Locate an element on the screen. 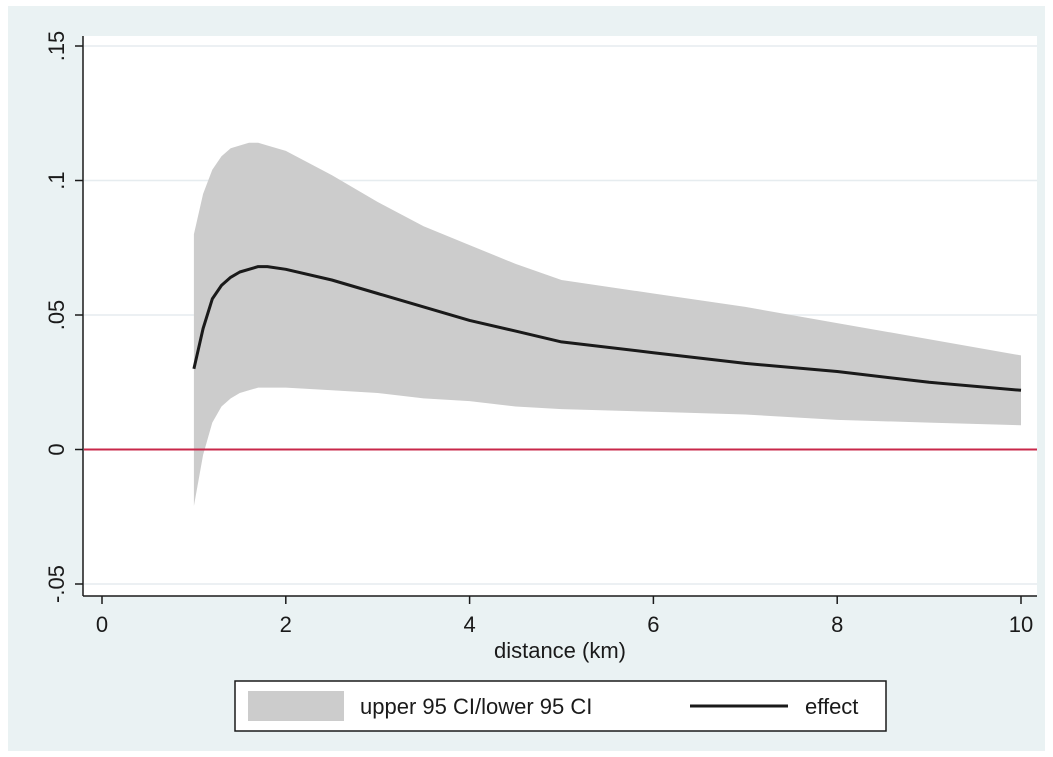 Image resolution: width=1053 pixels, height=757 pixels. x-tick-label-5: 10 is located at coordinates (1021, 624).